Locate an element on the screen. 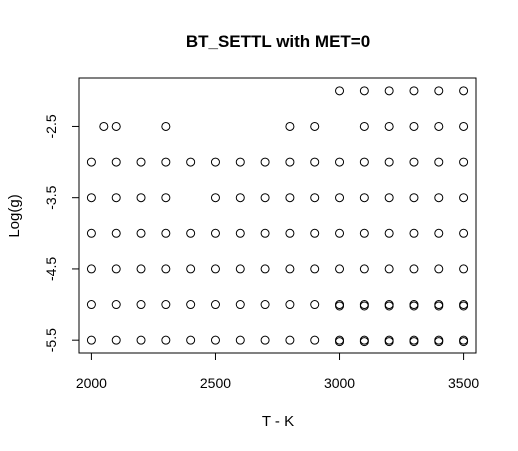  x-tick-label: 2500 is located at coordinates (215, 383).